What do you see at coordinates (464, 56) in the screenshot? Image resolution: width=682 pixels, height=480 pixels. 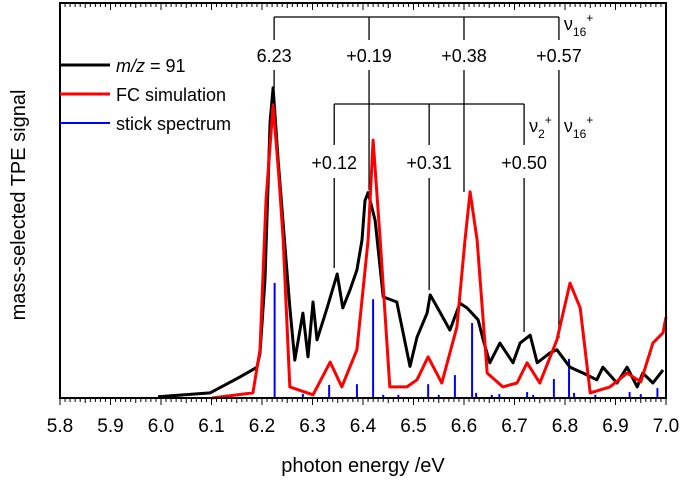 I see `progression-1-label: +0.38` at bounding box center [464, 56].